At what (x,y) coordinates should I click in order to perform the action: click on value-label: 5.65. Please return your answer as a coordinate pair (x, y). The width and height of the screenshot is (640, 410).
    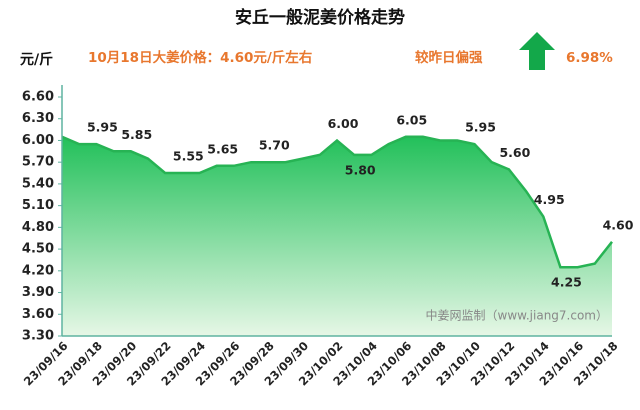
    Looking at the image, I should click on (222, 148).